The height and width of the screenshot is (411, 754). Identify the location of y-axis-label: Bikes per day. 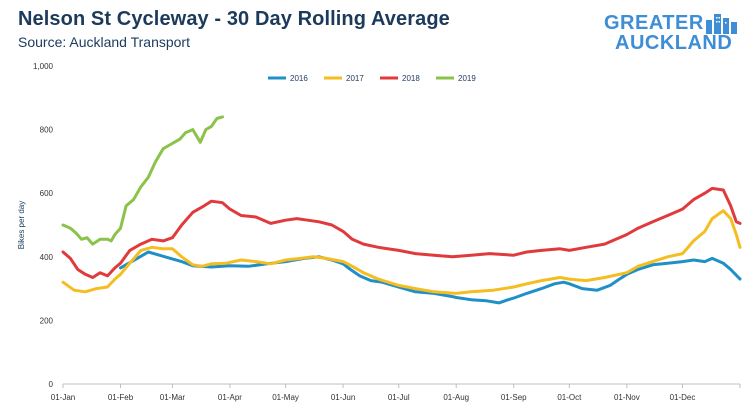
(21, 225).